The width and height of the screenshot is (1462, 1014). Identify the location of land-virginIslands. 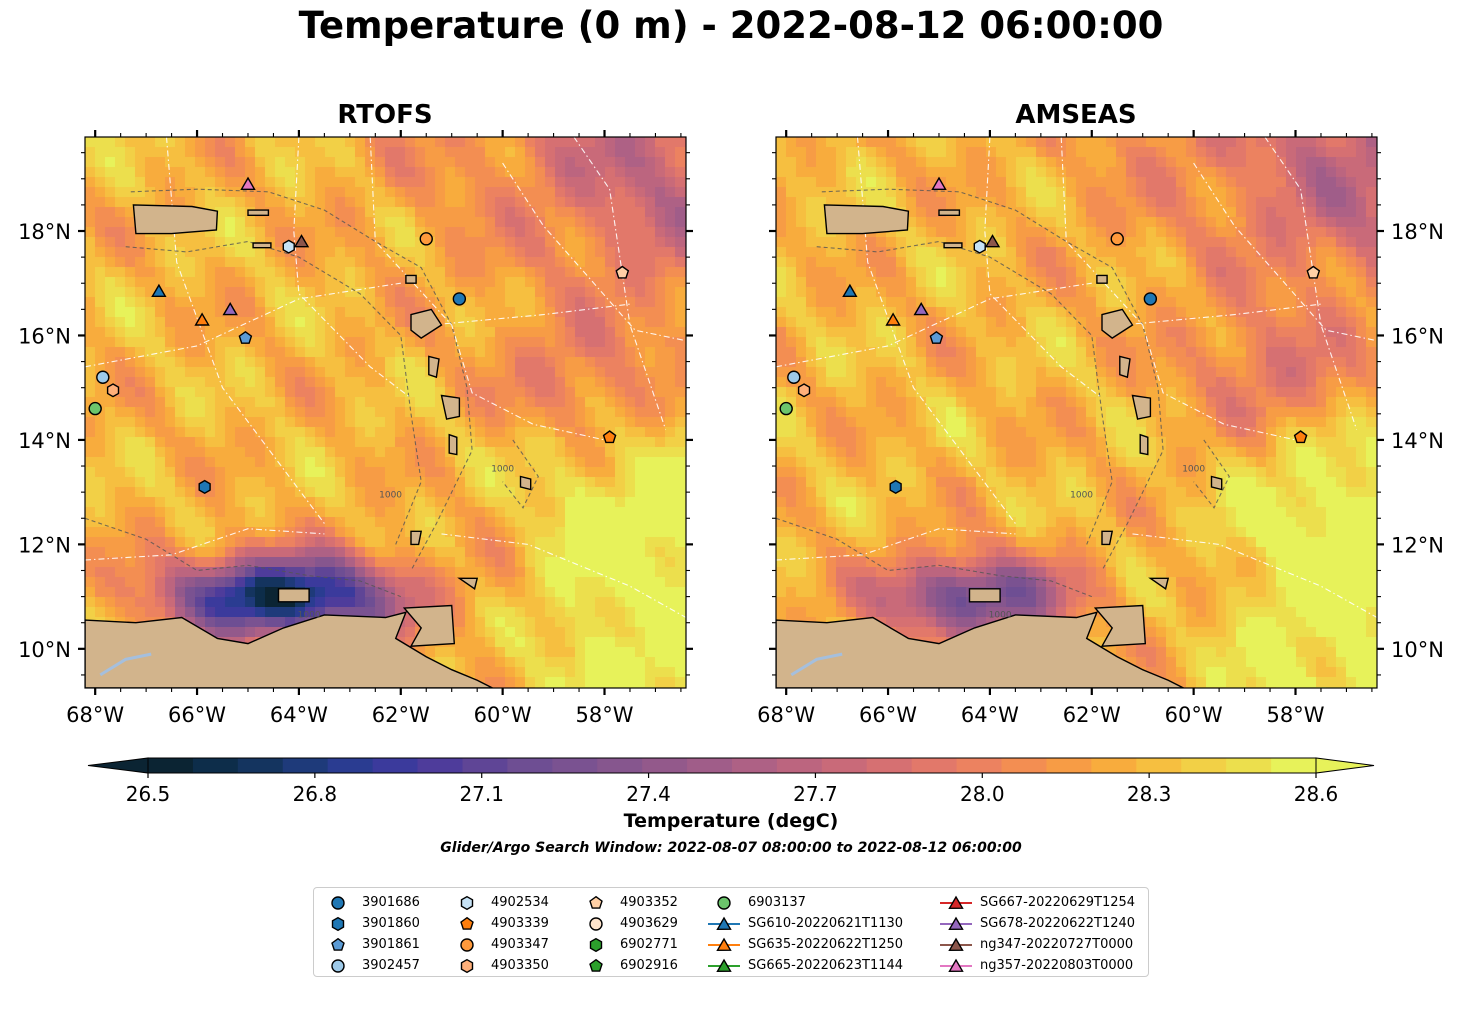
(258, 213).